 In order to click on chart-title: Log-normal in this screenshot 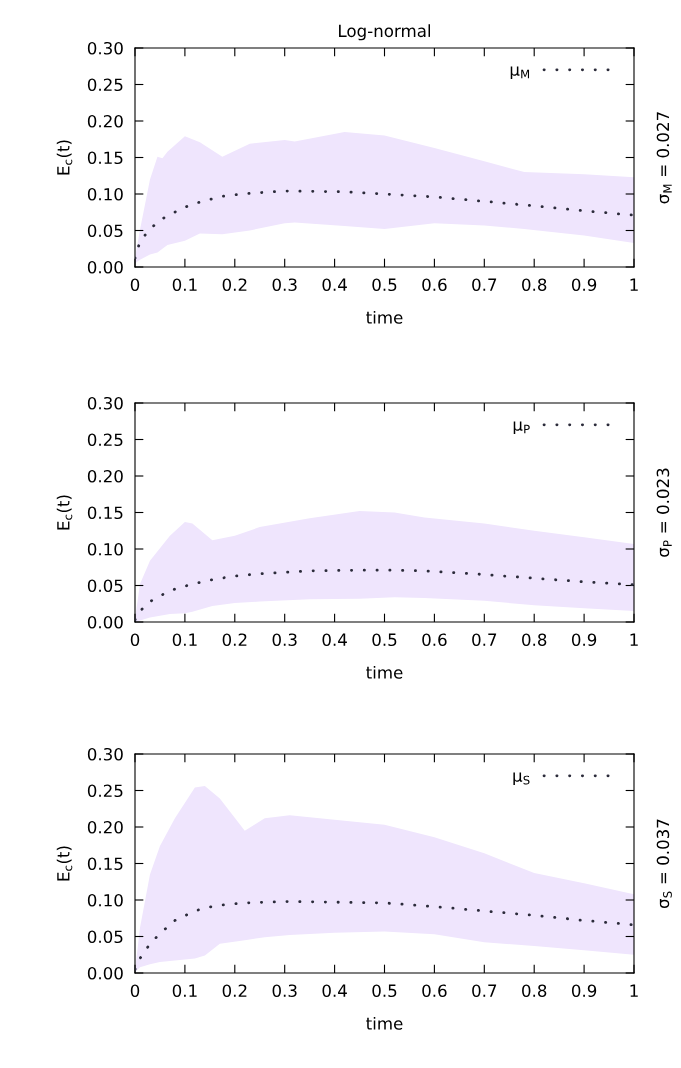, I will do `click(385, 32)`.